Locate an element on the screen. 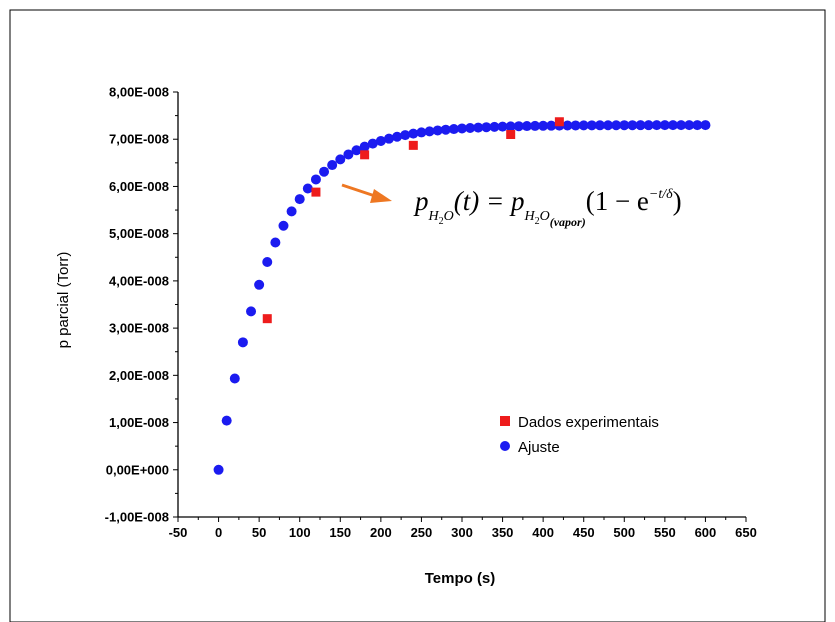 The image size is (835, 622). y-tick-label: 1,00E-008 is located at coordinates (139, 422).